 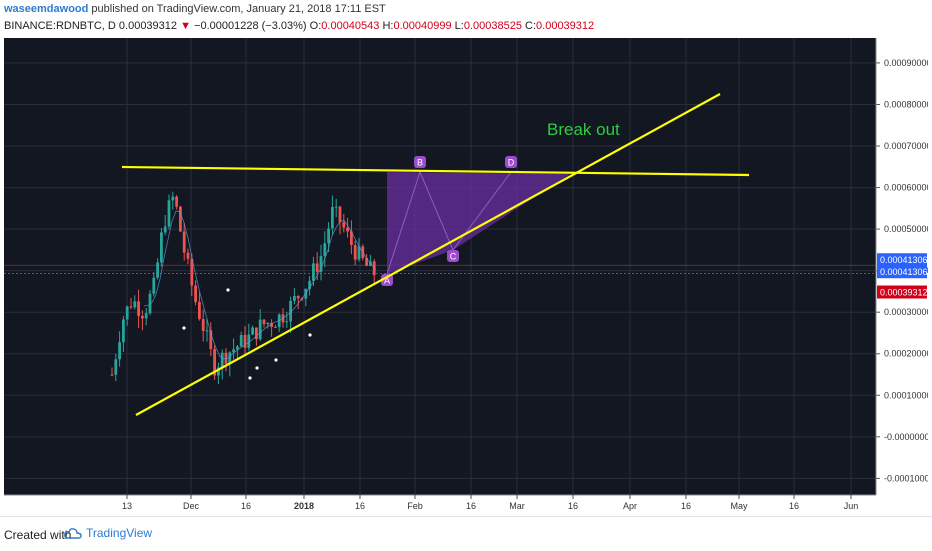 I want to click on pattern-path, so click(x=449, y=222).